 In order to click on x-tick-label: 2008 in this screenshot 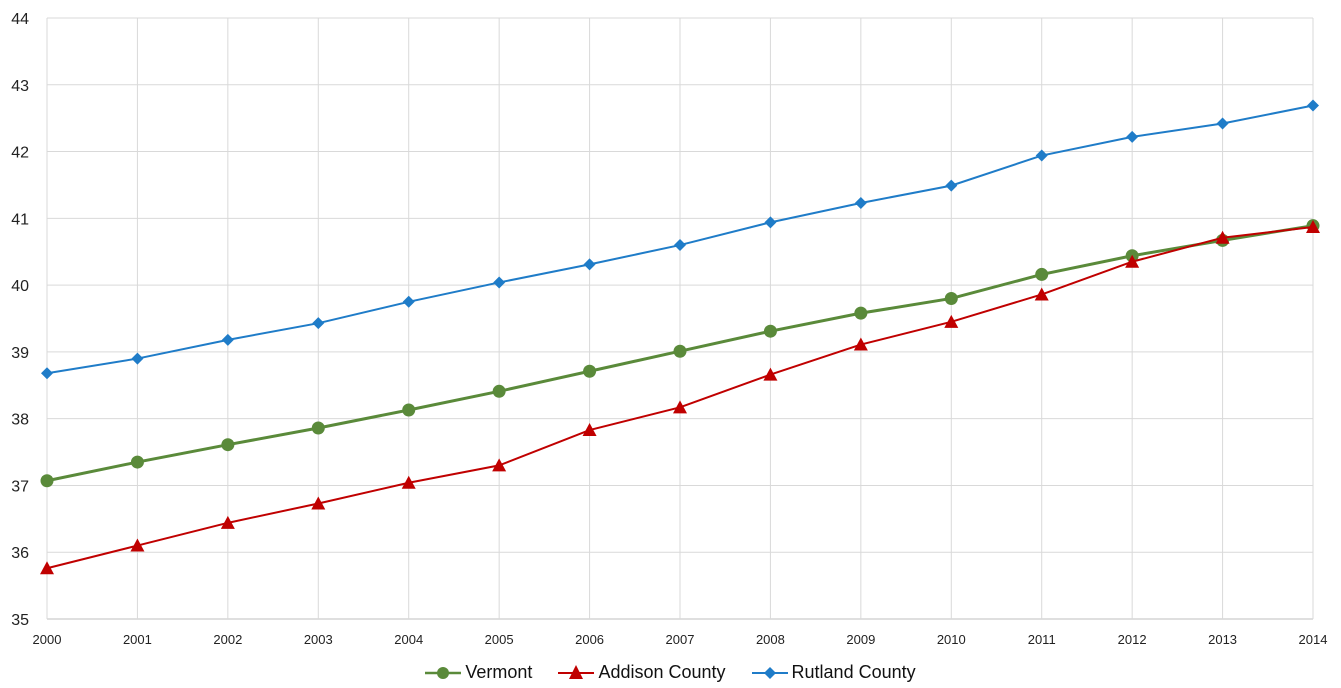, I will do `click(770, 639)`.